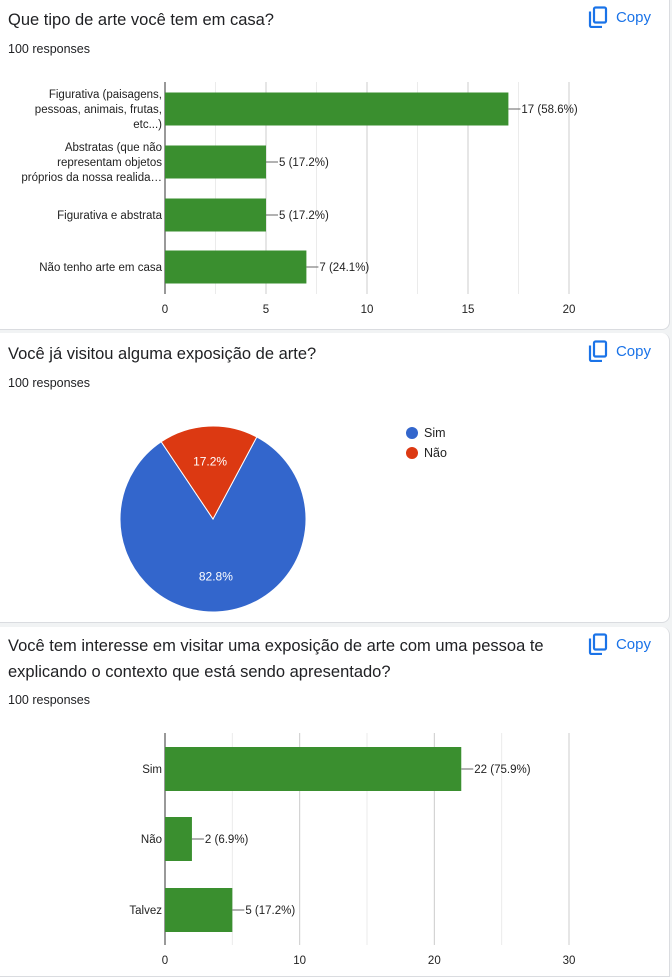 This screenshot has width=672, height=977. I want to click on data-label: 22 (75.9%), so click(502, 770).